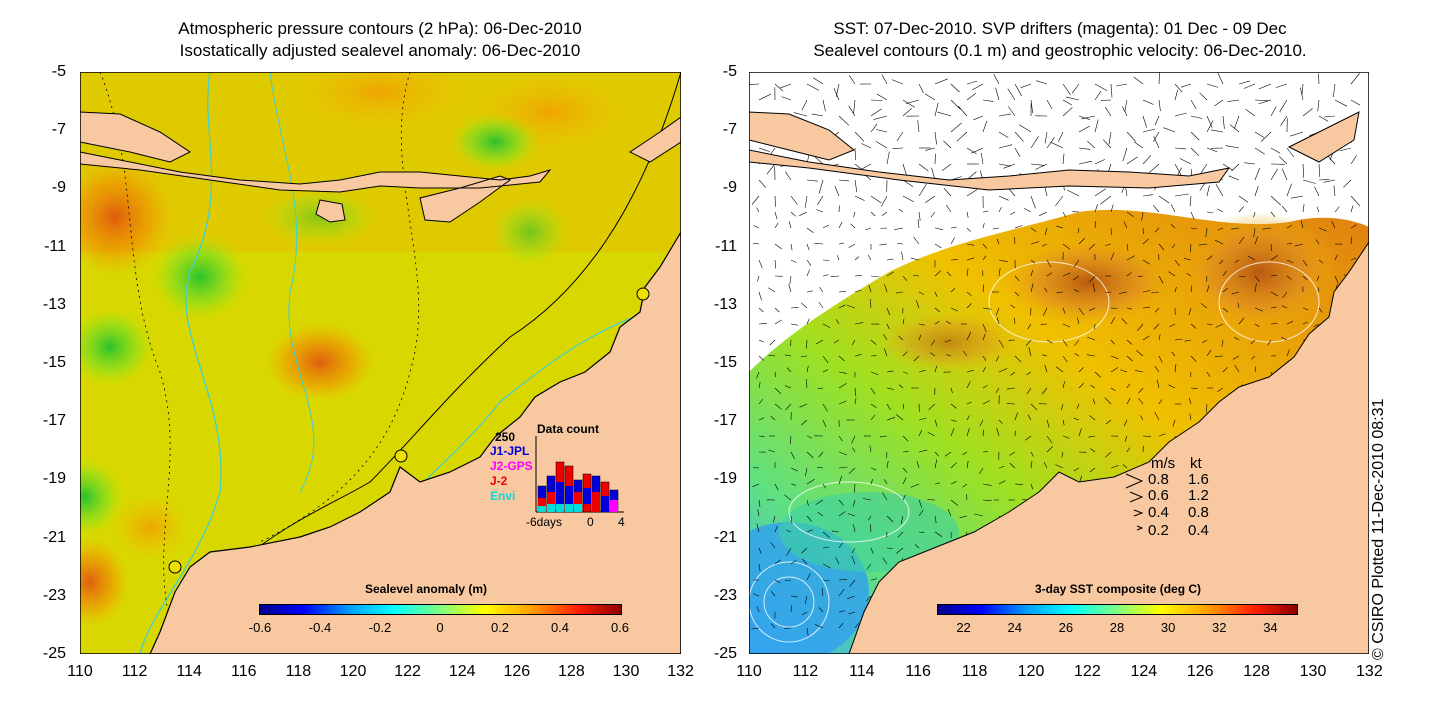  Describe the element at coordinates (1031, 671) in the screenshot. I see `x-axis-tick: 120` at that location.